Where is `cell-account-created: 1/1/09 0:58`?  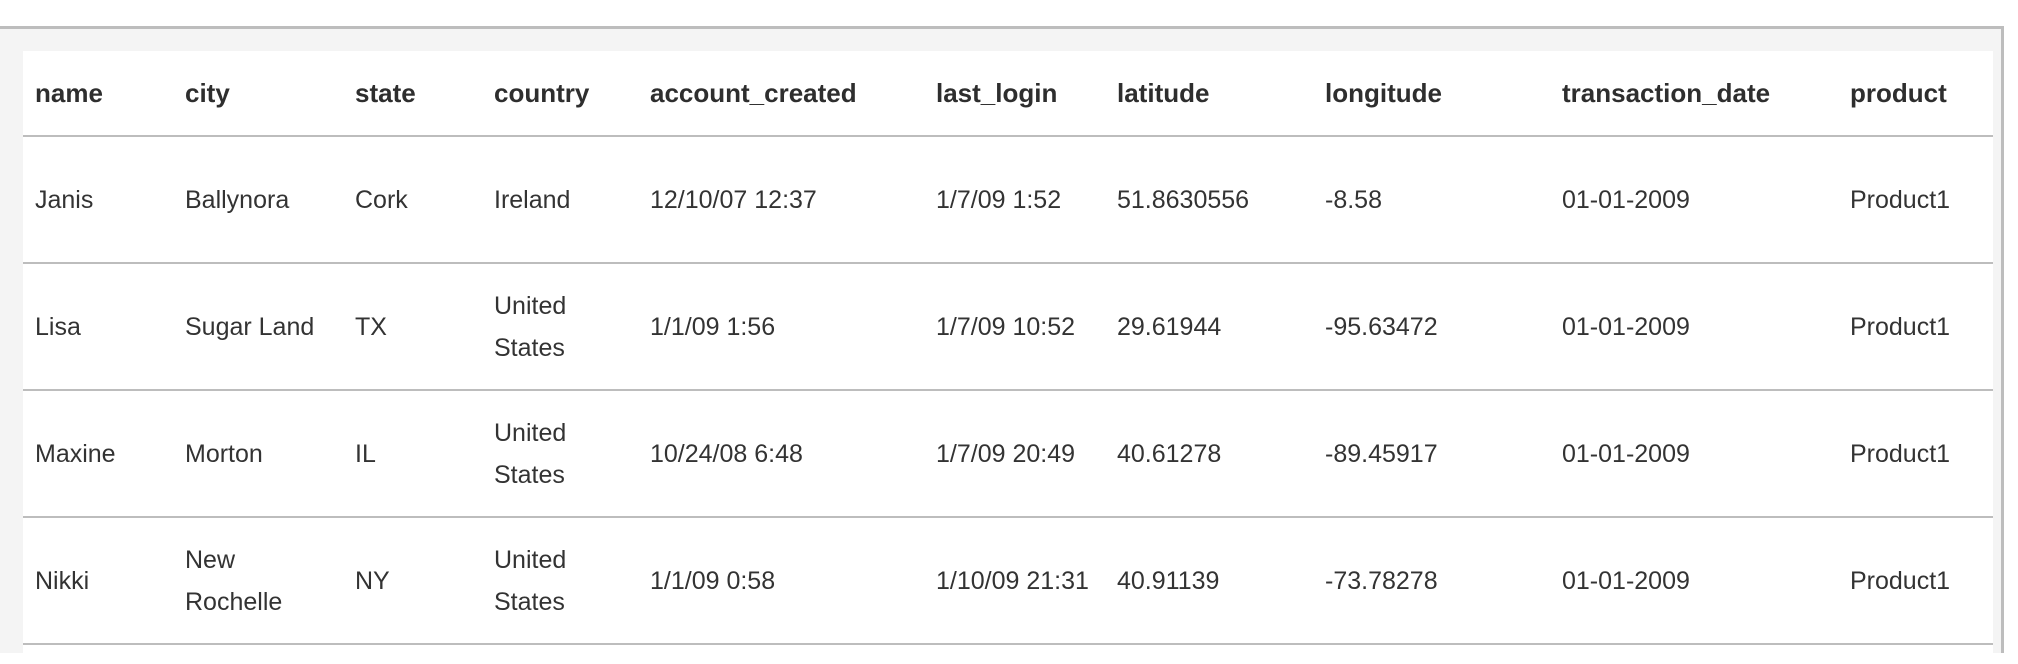
cell-account-created: 1/1/09 0:58 is located at coordinates (781, 581).